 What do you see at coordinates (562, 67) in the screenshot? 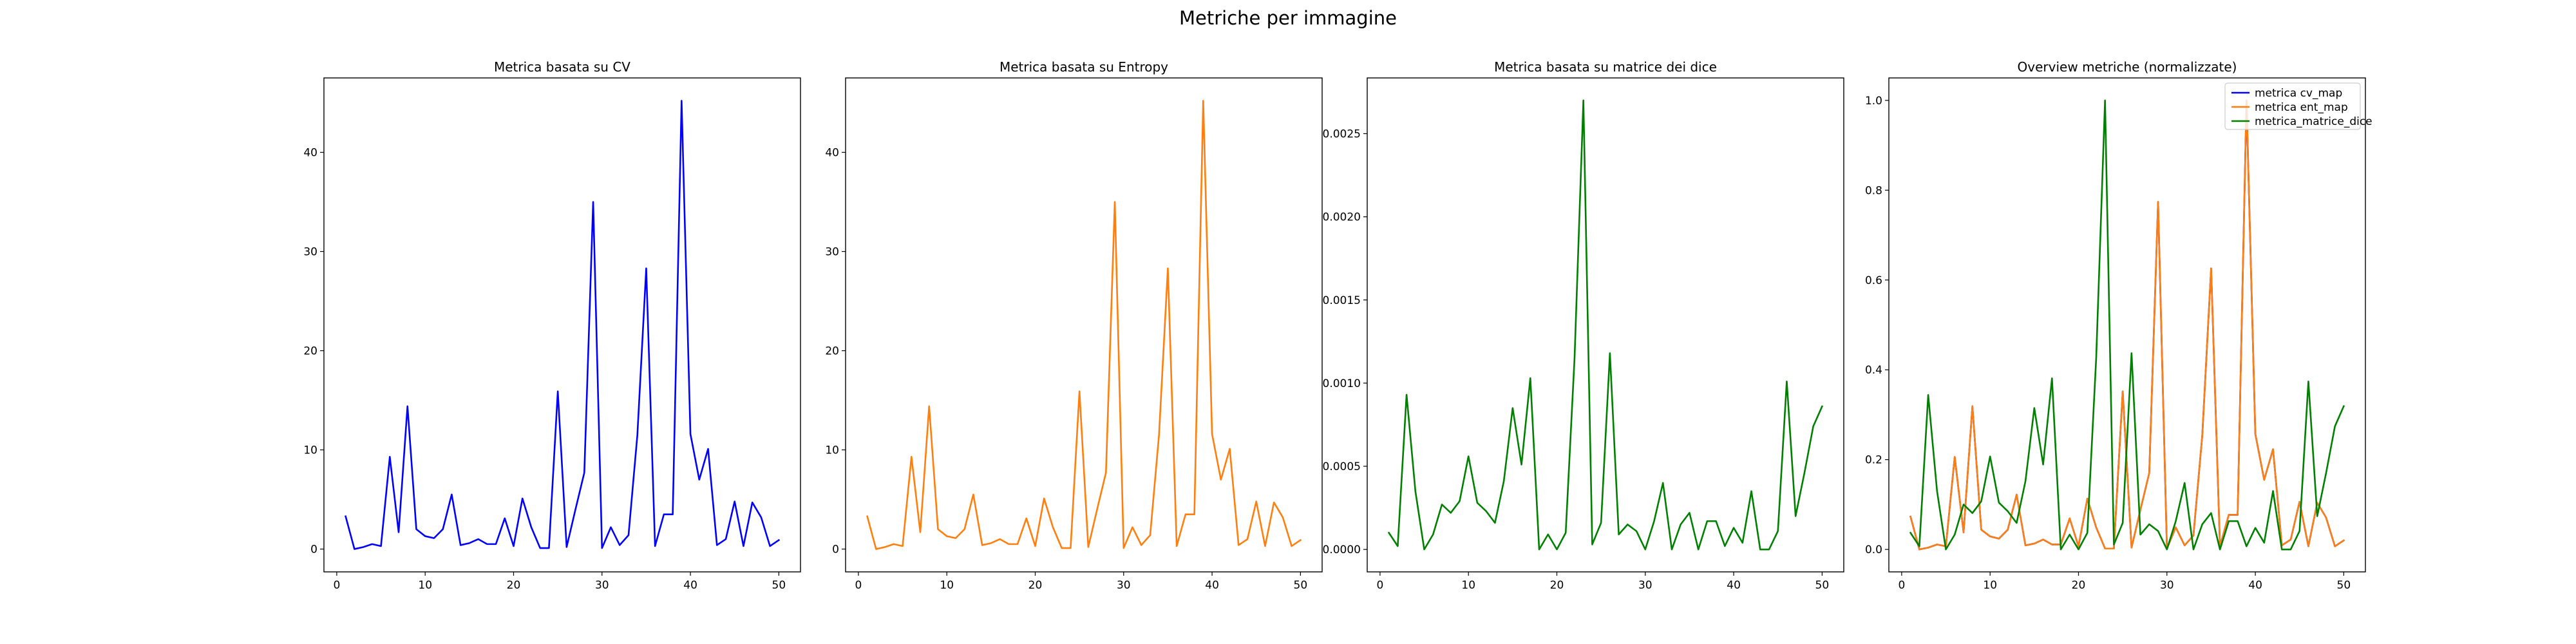
I see `subplot-title: Metrica basata su CV` at bounding box center [562, 67].